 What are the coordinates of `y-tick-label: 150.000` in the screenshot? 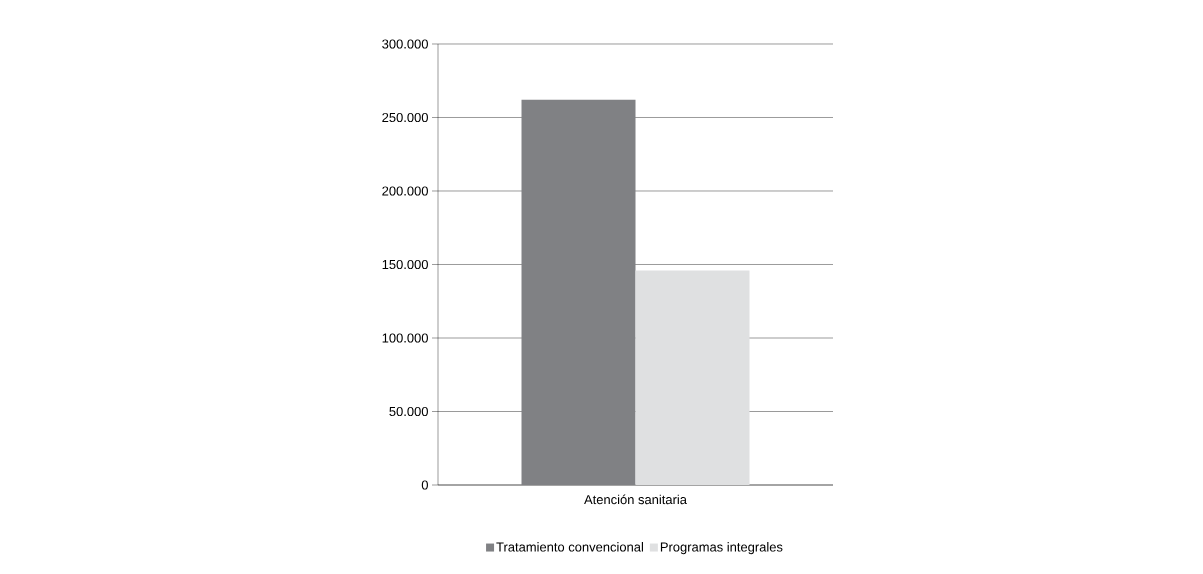 It's located at (405, 264).